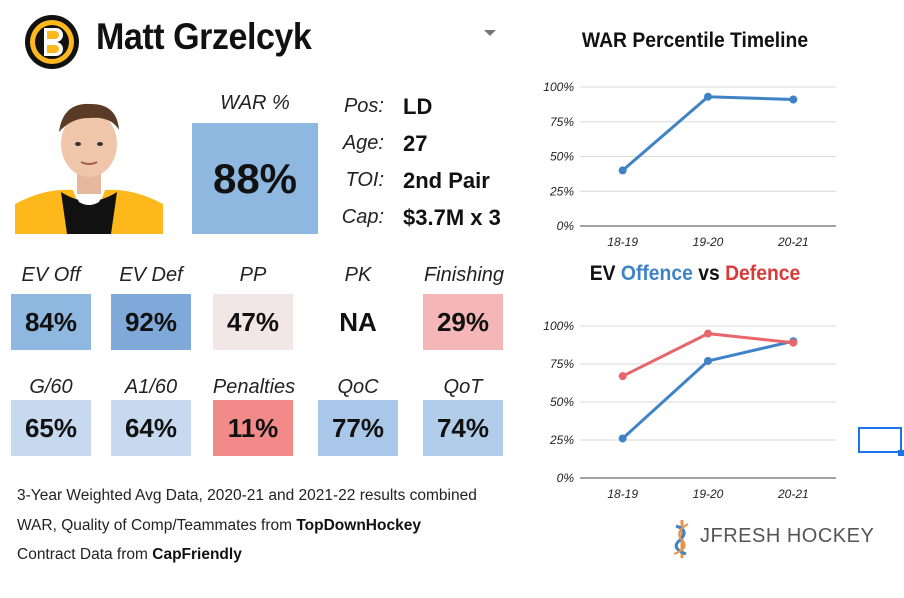 Image resolution: width=904 pixels, height=598 pixels. What do you see at coordinates (51, 322) in the screenshot?
I see `ev-off-tile: 84%` at bounding box center [51, 322].